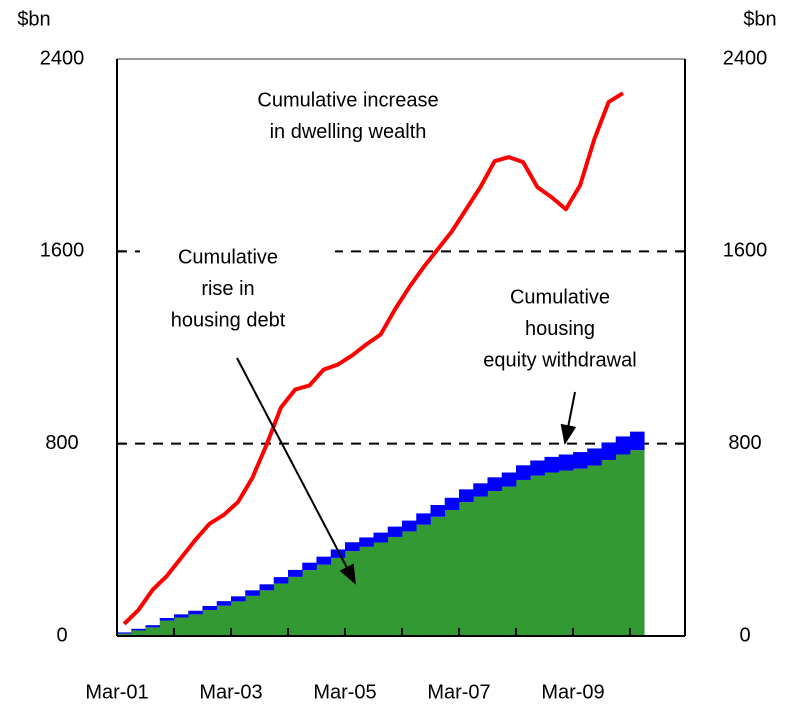 This screenshot has width=808, height=714. Describe the element at coordinates (759, 19) in the screenshot. I see `y2-axis-label: $bn` at that location.